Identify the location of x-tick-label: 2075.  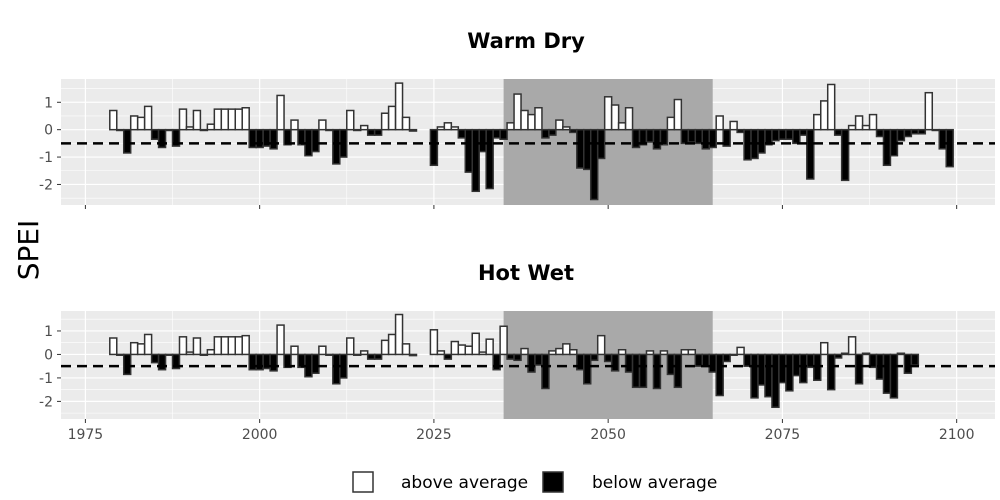
(783, 435).